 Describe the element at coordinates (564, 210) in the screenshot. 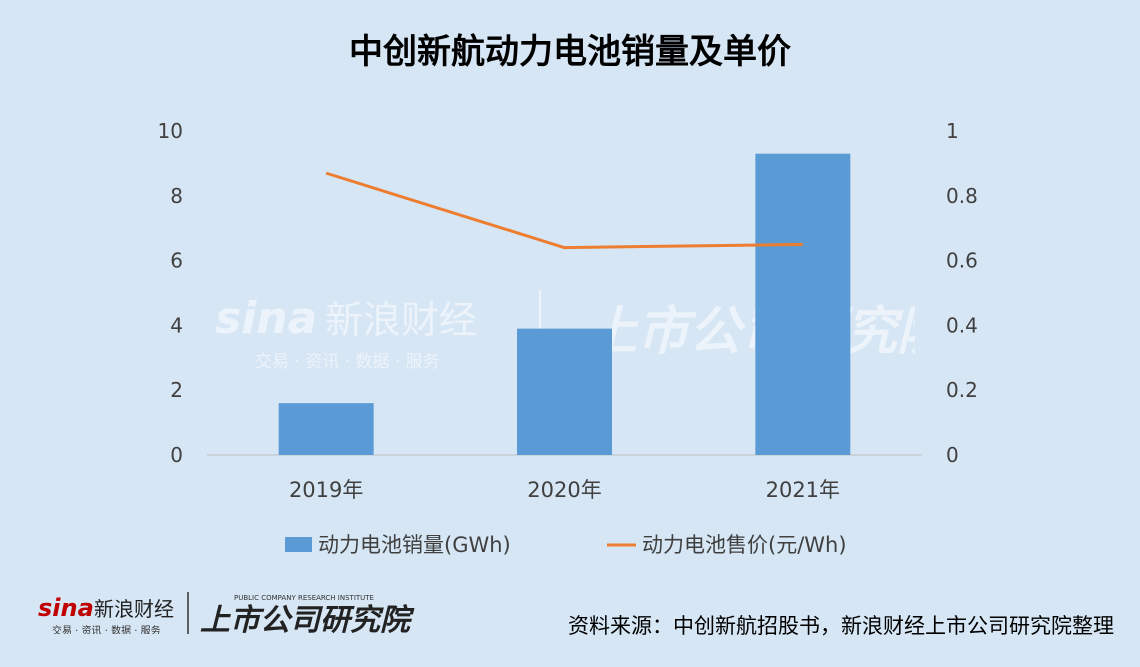

I see `series-line` at that location.